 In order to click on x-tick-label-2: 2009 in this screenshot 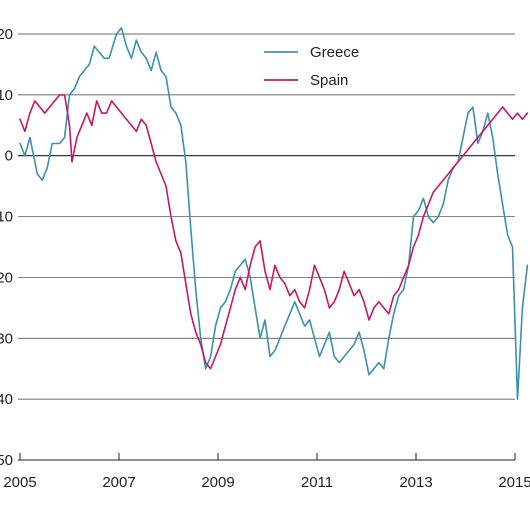, I will do `click(217, 482)`.